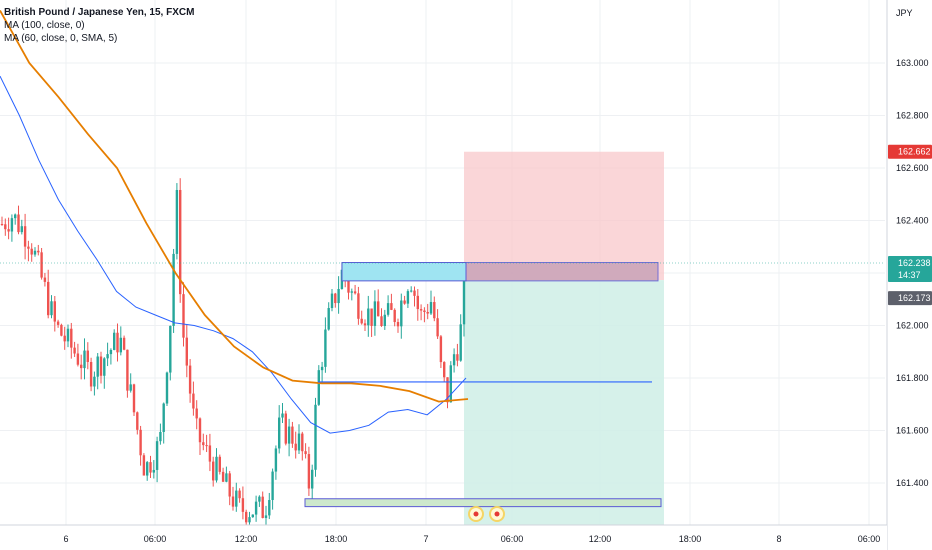 Image resolution: width=932 pixels, height=550 pixels. What do you see at coordinates (904, 13) in the screenshot?
I see `currency-label: JPY` at bounding box center [904, 13].